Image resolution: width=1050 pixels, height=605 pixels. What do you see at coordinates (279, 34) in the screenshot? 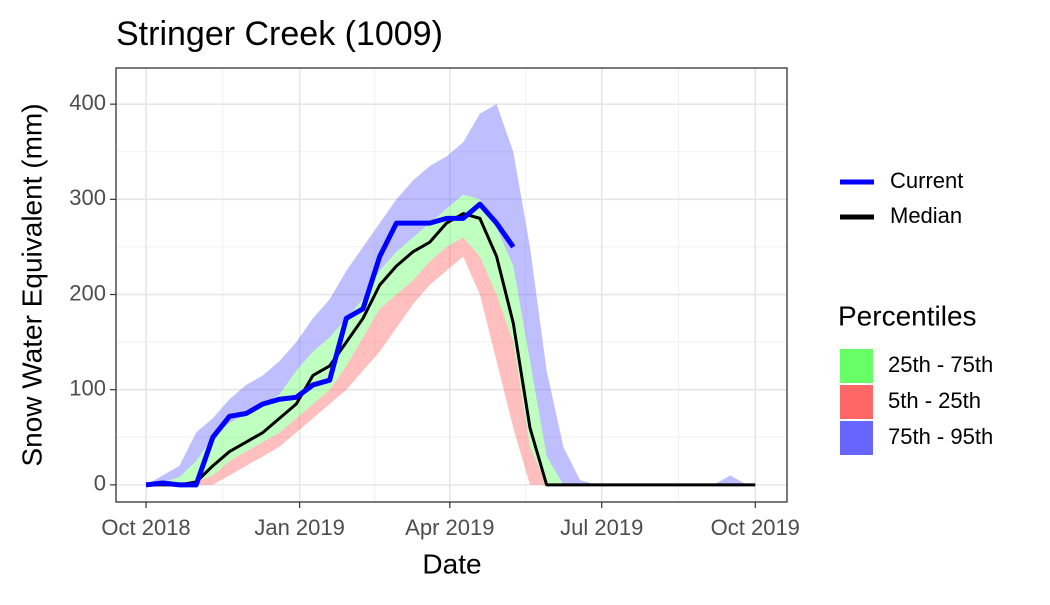
I see `chart-title: Stringer Creek (1009)` at bounding box center [279, 34].